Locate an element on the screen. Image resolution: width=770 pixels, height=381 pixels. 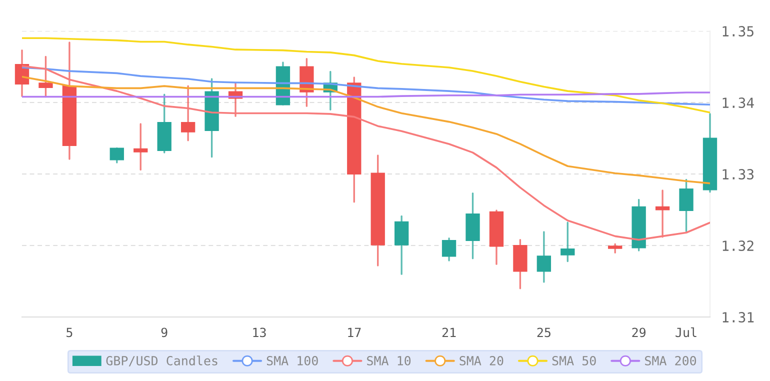
y-tick-label: 1.31 is located at coordinates (738, 317).